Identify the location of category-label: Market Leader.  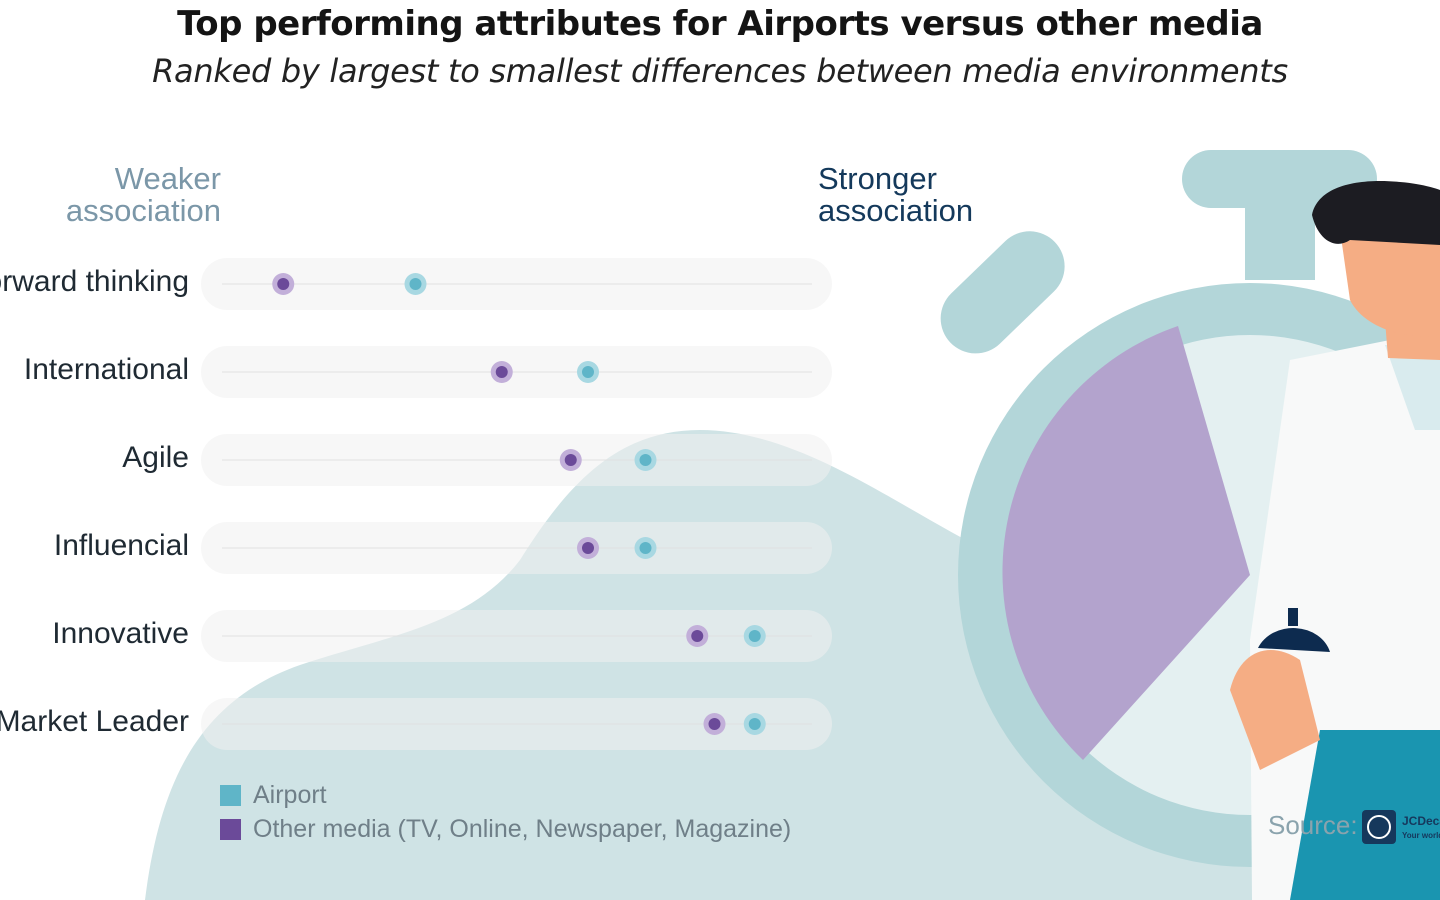
(94, 721).